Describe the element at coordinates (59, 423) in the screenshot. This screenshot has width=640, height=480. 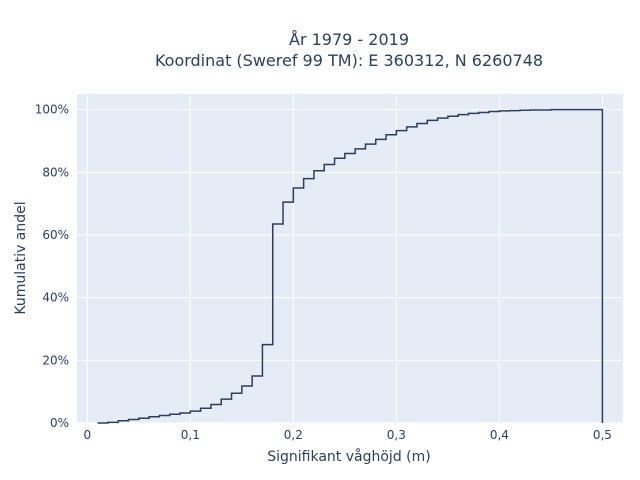
I see `y-tick-label: 0%` at that location.